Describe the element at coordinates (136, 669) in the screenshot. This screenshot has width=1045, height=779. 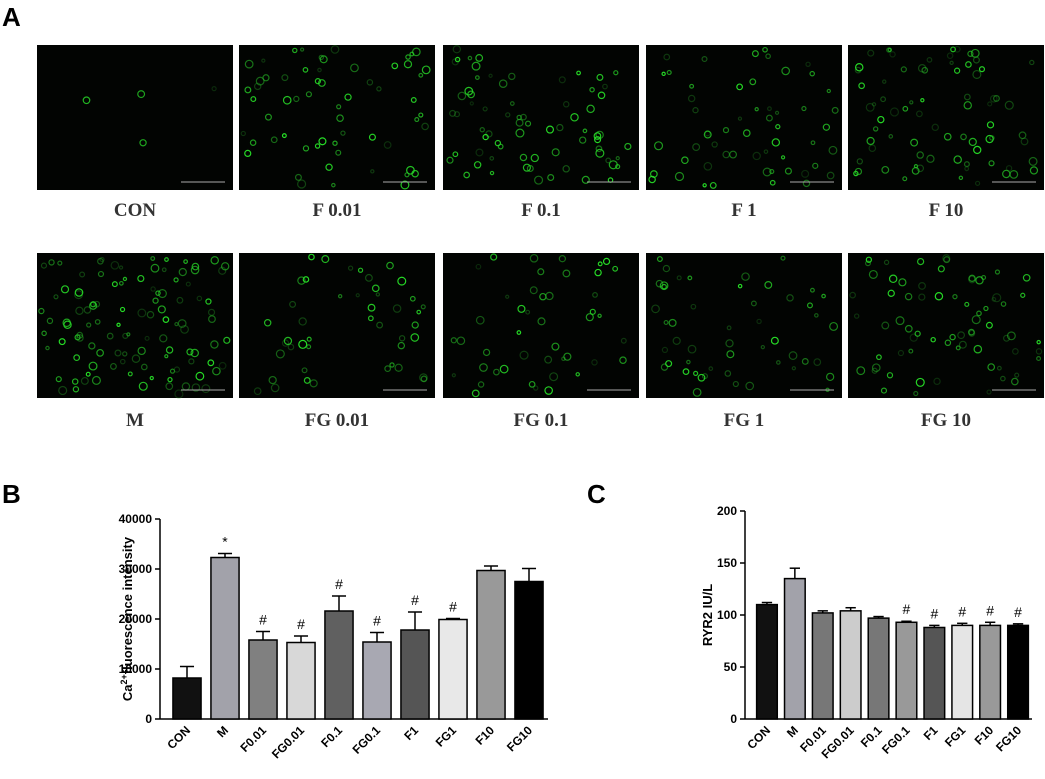
I see `y-tick-label: 10000` at that location.